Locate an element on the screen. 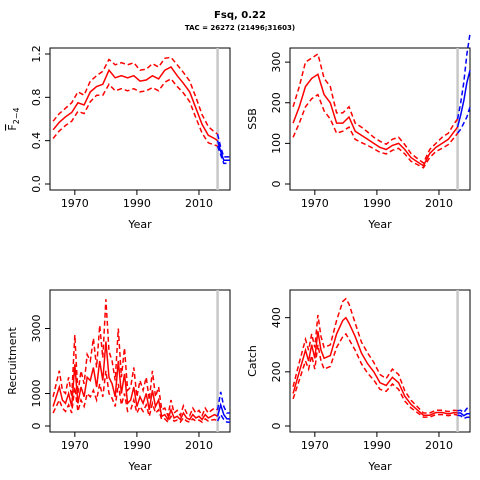 The width and height of the screenshot is (480, 480). fbar-forecast-upper-ci is located at coordinates (223, 146).